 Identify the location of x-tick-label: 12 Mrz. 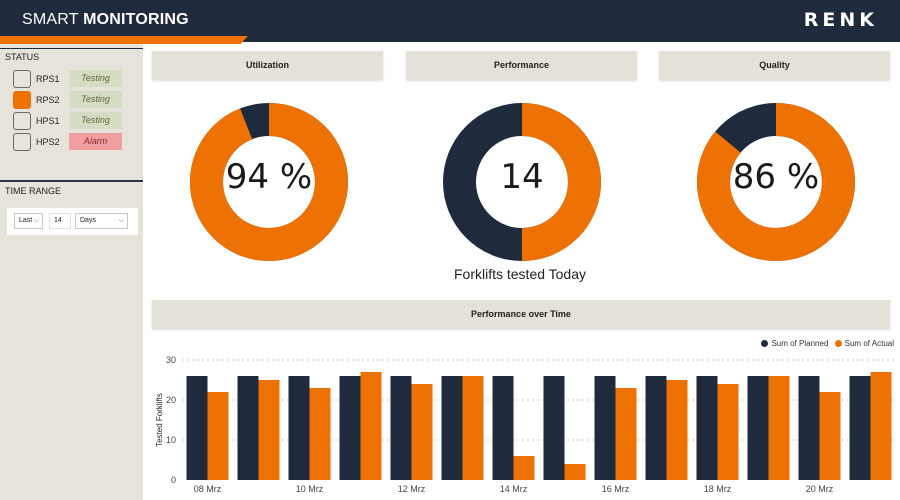
(412, 489).